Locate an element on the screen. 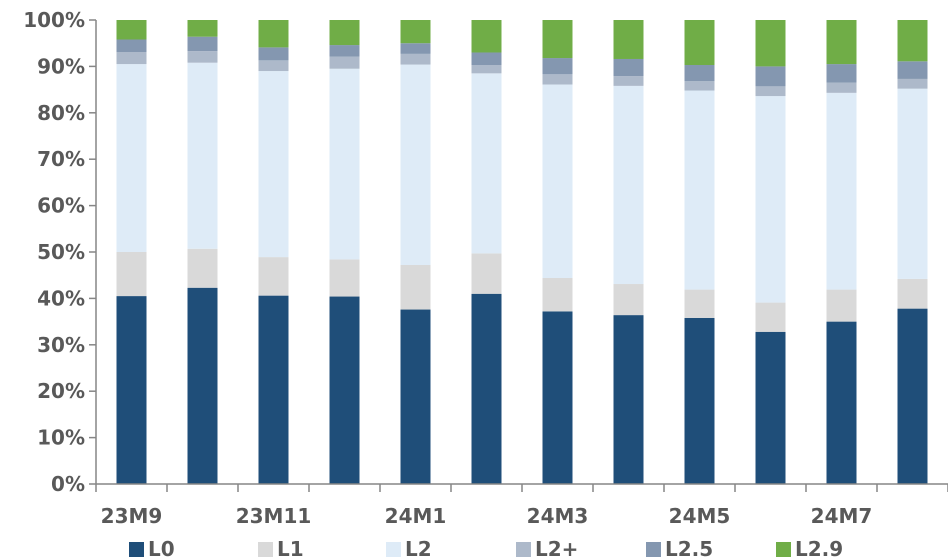  y-tick-label: 80% is located at coordinates (61, 113).